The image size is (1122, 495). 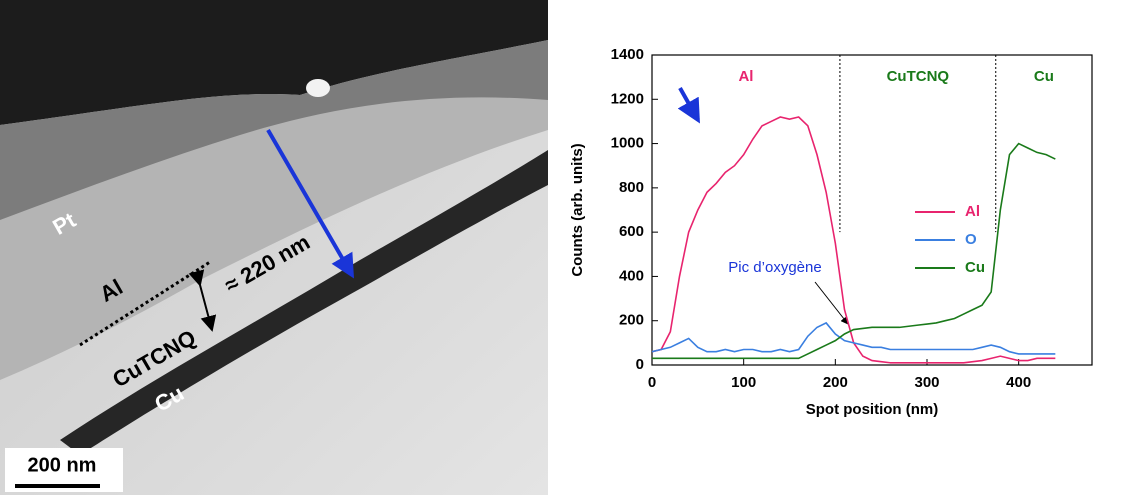 What do you see at coordinates (627, 98) in the screenshot?
I see `y-tick-label: 1200` at bounding box center [627, 98].